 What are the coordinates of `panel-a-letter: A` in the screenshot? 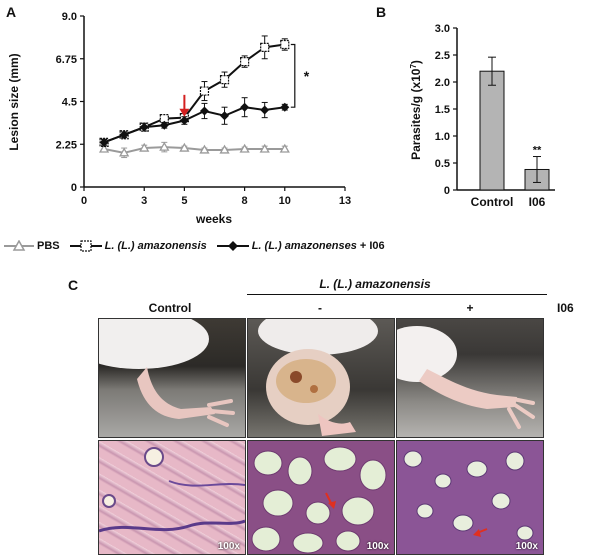 It's located at (11, 12).